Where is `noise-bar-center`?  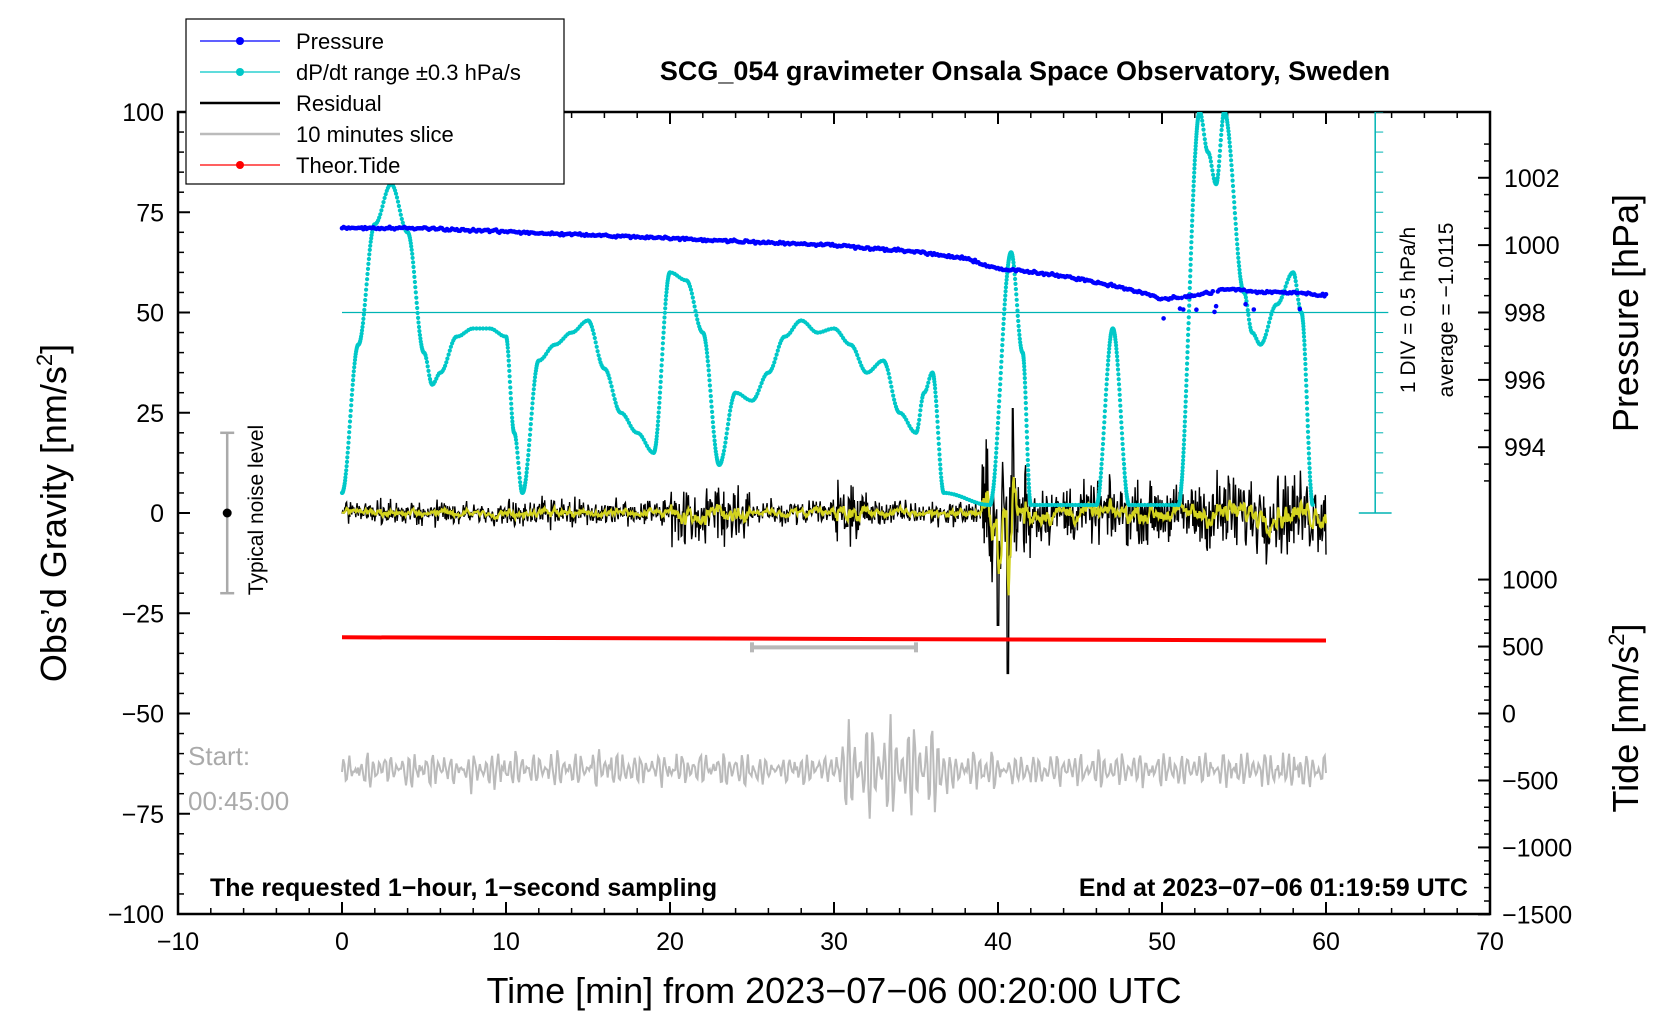 noise-bar-center is located at coordinates (227, 513).